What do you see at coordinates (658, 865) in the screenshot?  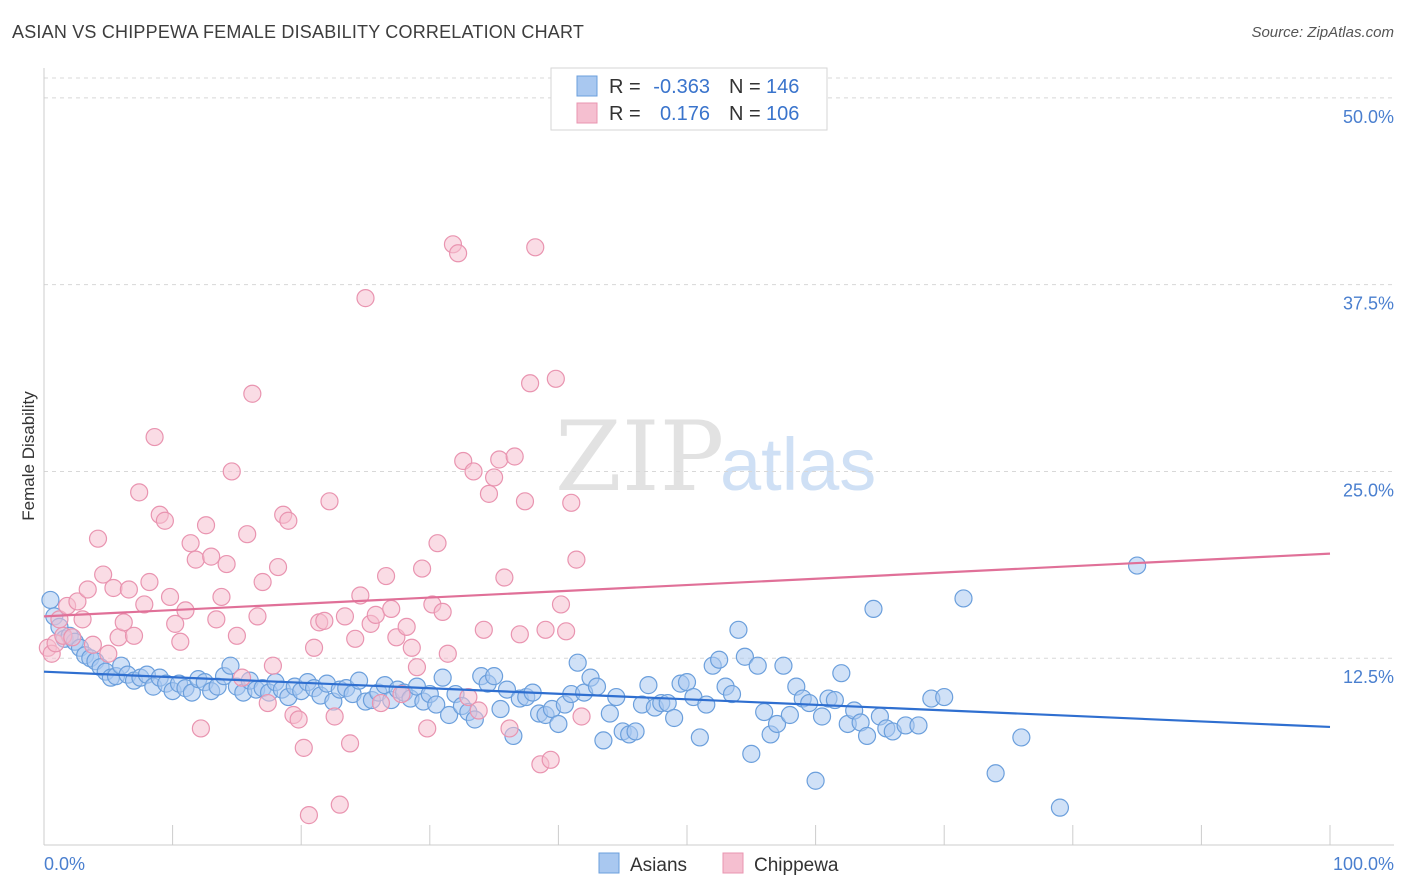 I see `series-legend-label-asians: Asians` at bounding box center [658, 865].